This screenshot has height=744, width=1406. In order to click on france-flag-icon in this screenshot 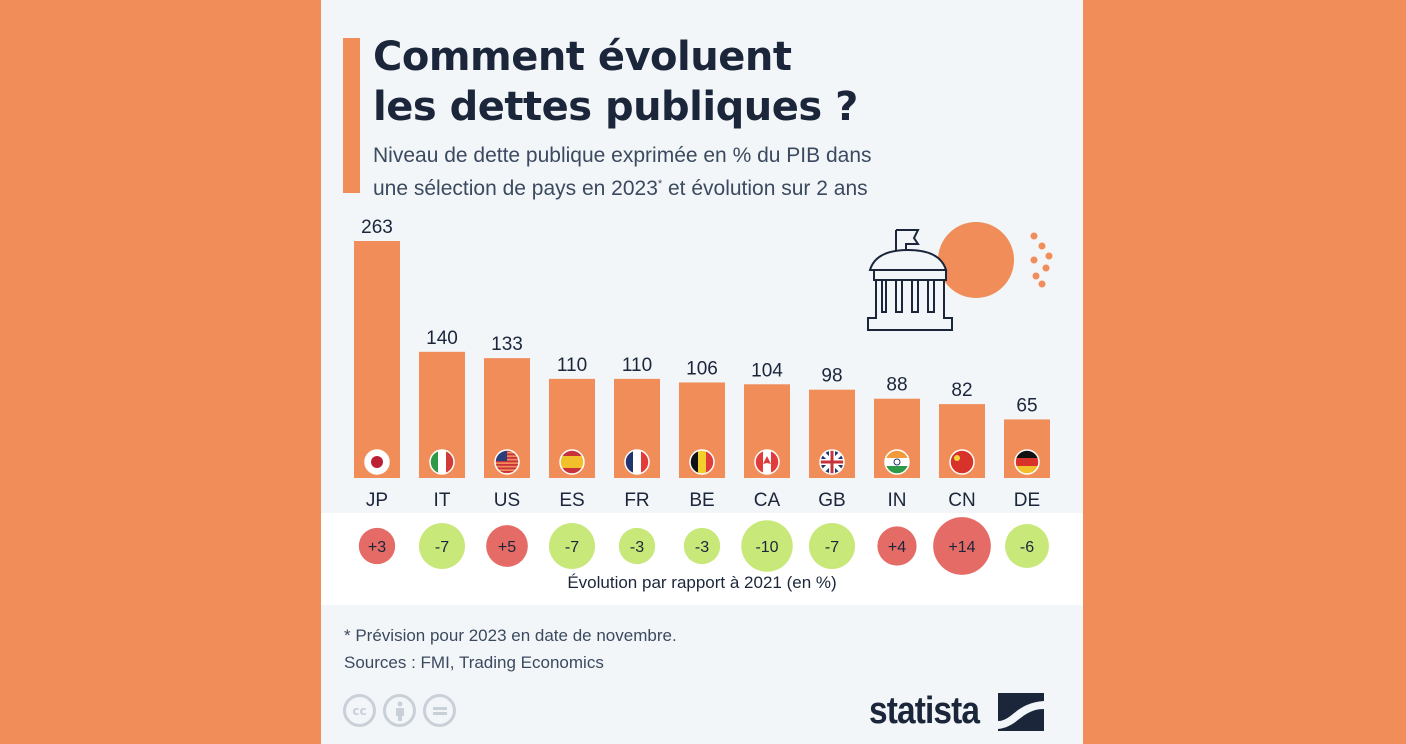, I will do `click(637, 462)`.